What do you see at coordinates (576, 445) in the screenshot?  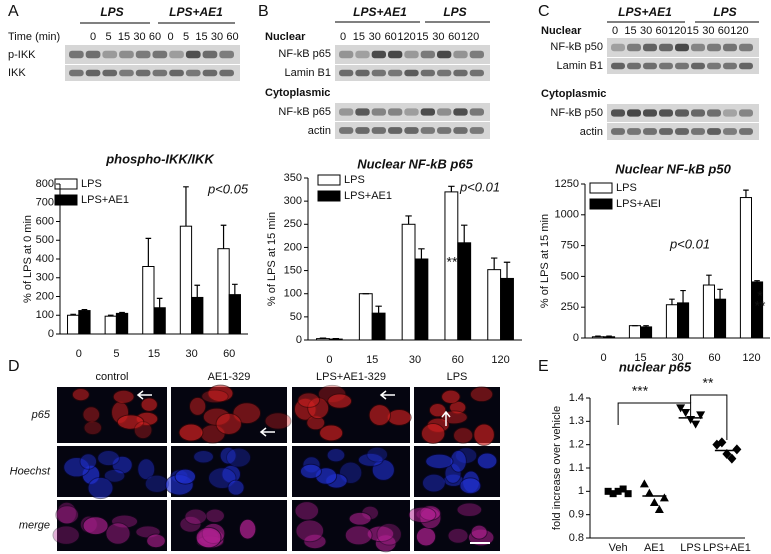 I see `y-tick-label: 1.2` at bounding box center [576, 445].